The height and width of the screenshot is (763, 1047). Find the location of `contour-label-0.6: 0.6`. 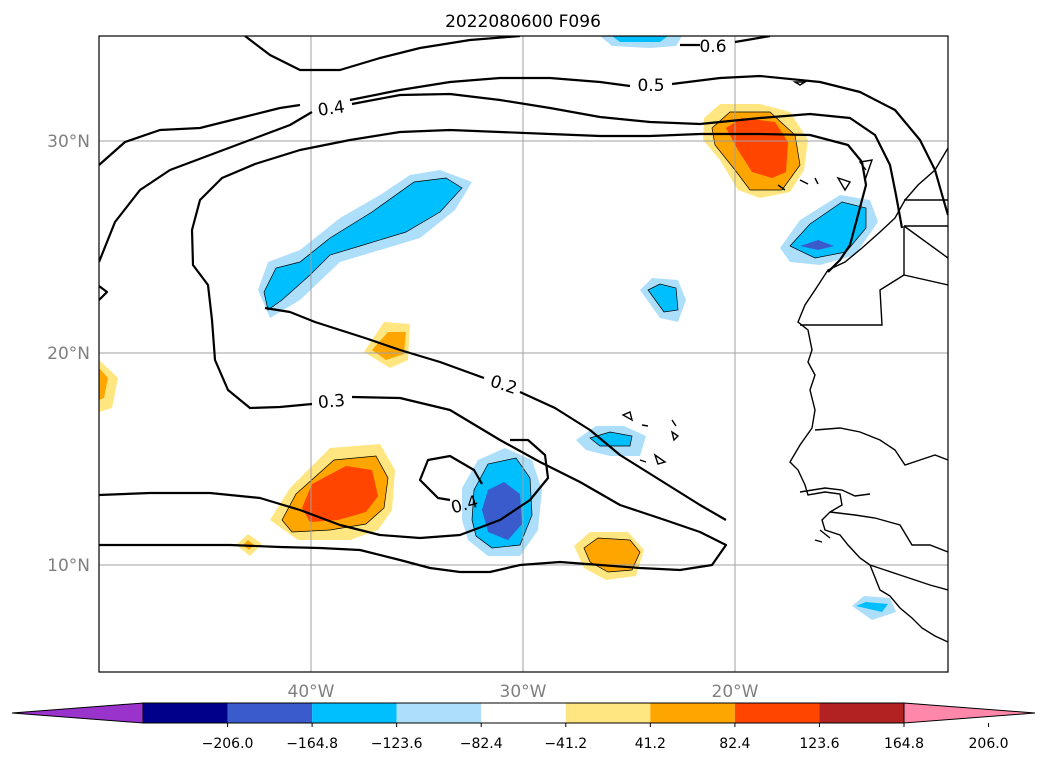

contour-label-0.6: 0.6 is located at coordinates (712, 47).